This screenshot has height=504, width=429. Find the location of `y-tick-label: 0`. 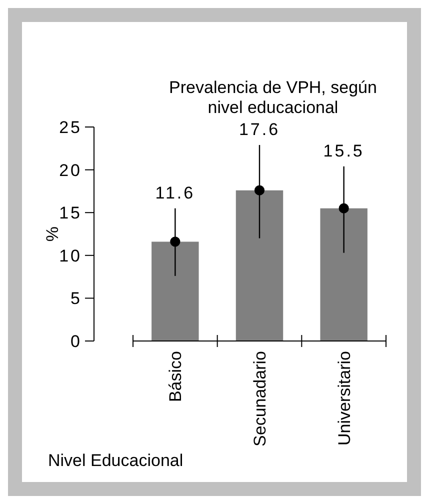

y-tick-label: 0 is located at coordinates (76, 341).